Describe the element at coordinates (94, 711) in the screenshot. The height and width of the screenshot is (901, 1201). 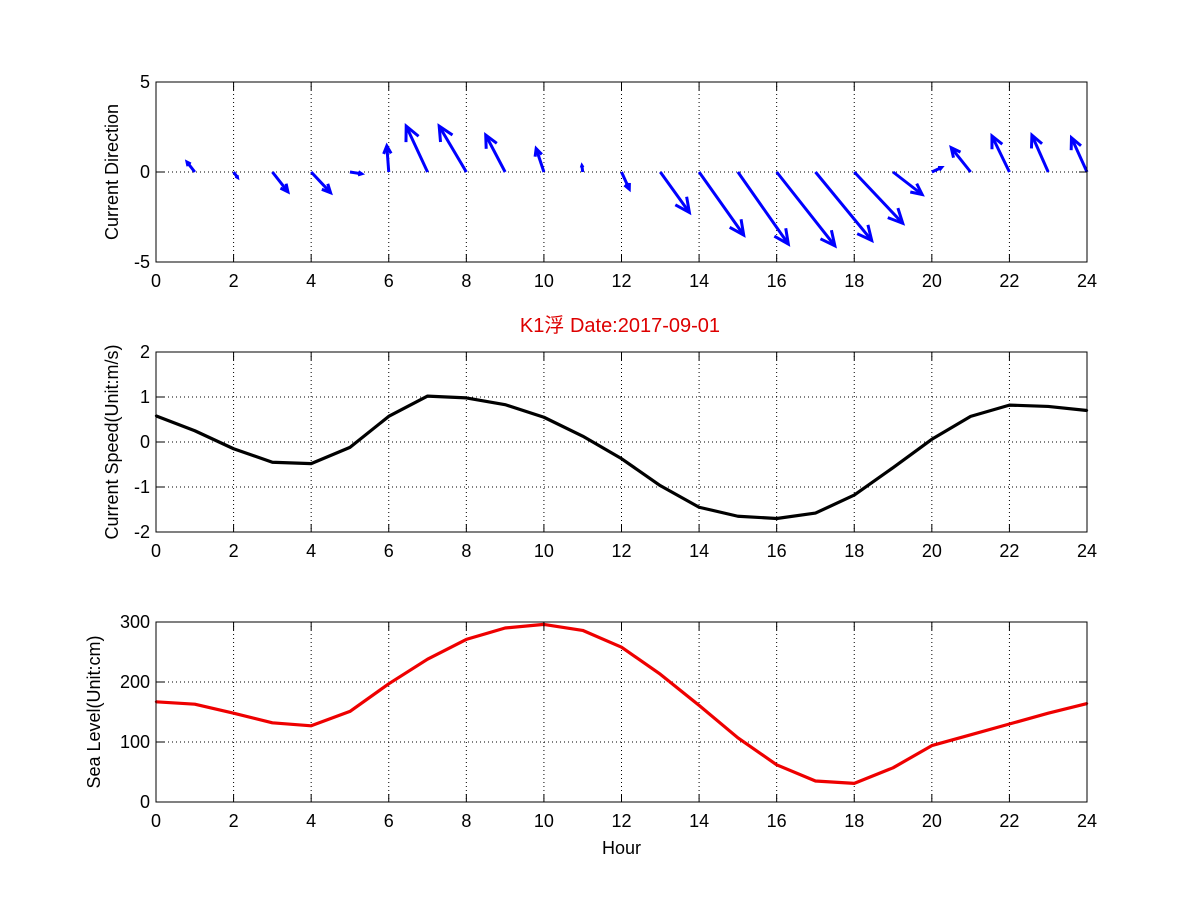
I see `y-axis-label: Sea Level(Unit:cm)` at that location.